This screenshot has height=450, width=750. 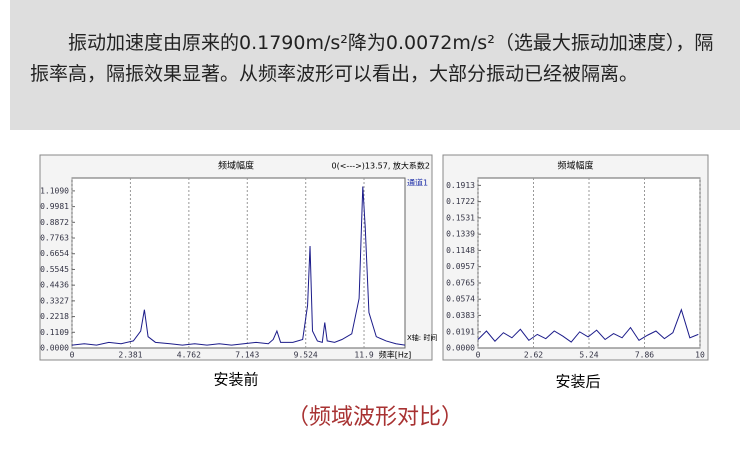 What do you see at coordinates (54, 238) in the screenshot?
I see `y-tick-label: 0.7763` at bounding box center [54, 238].